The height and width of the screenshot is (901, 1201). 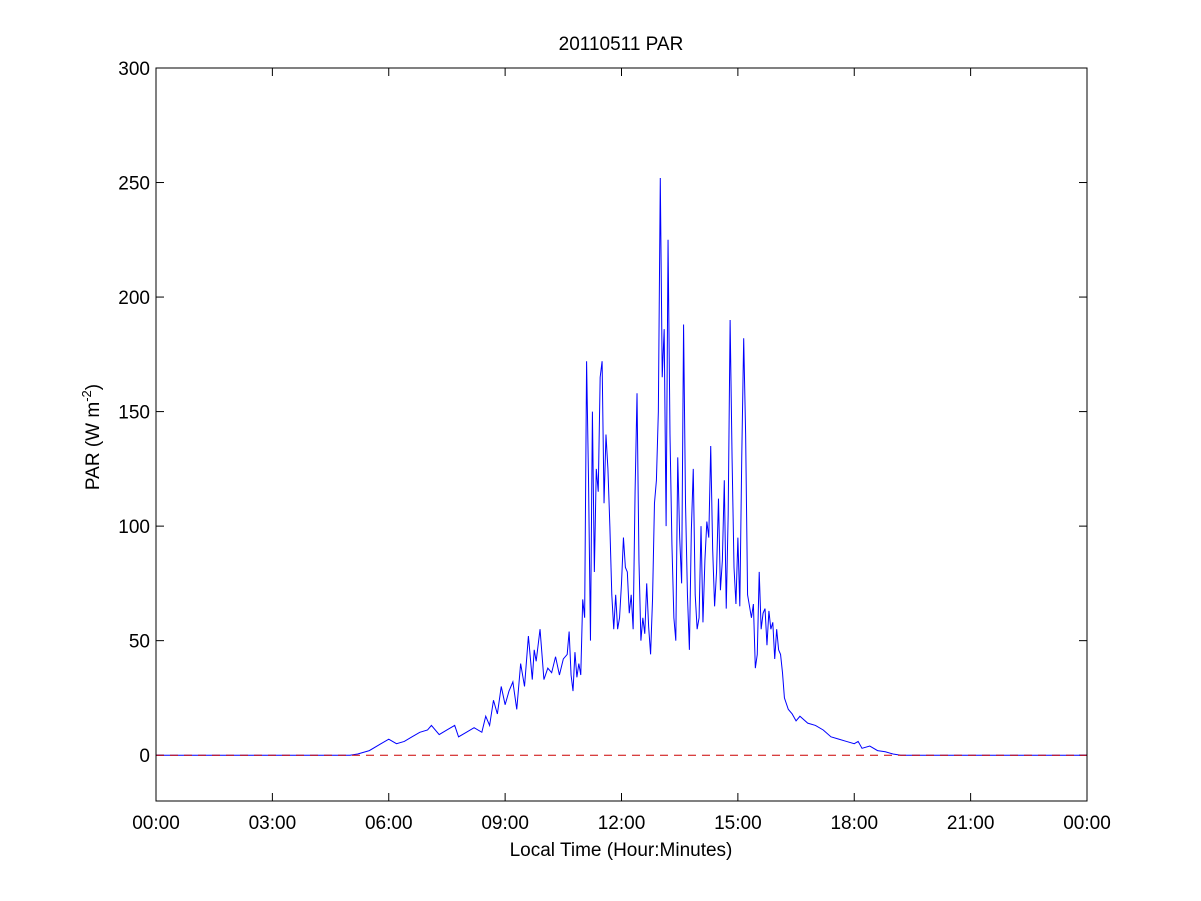 I want to click on y-tick-label: 250, so click(x=134, y=184).